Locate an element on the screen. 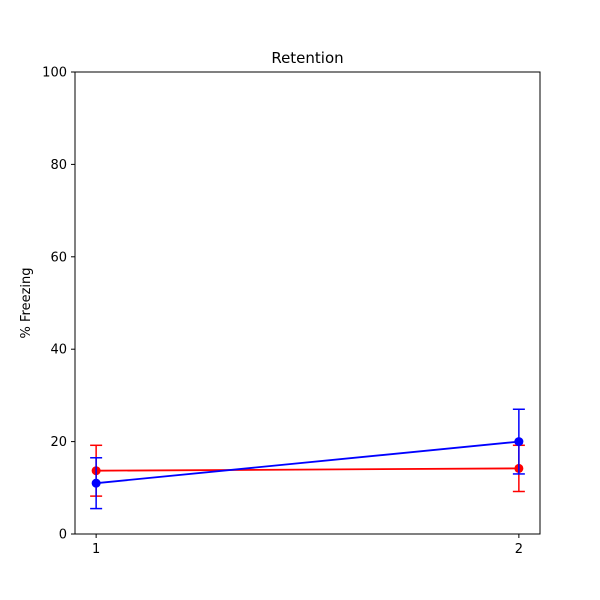 Image resolution: width=600 pixels, height=600 pixels. y-tick-label: 0 is located at coordinates (63, 535).